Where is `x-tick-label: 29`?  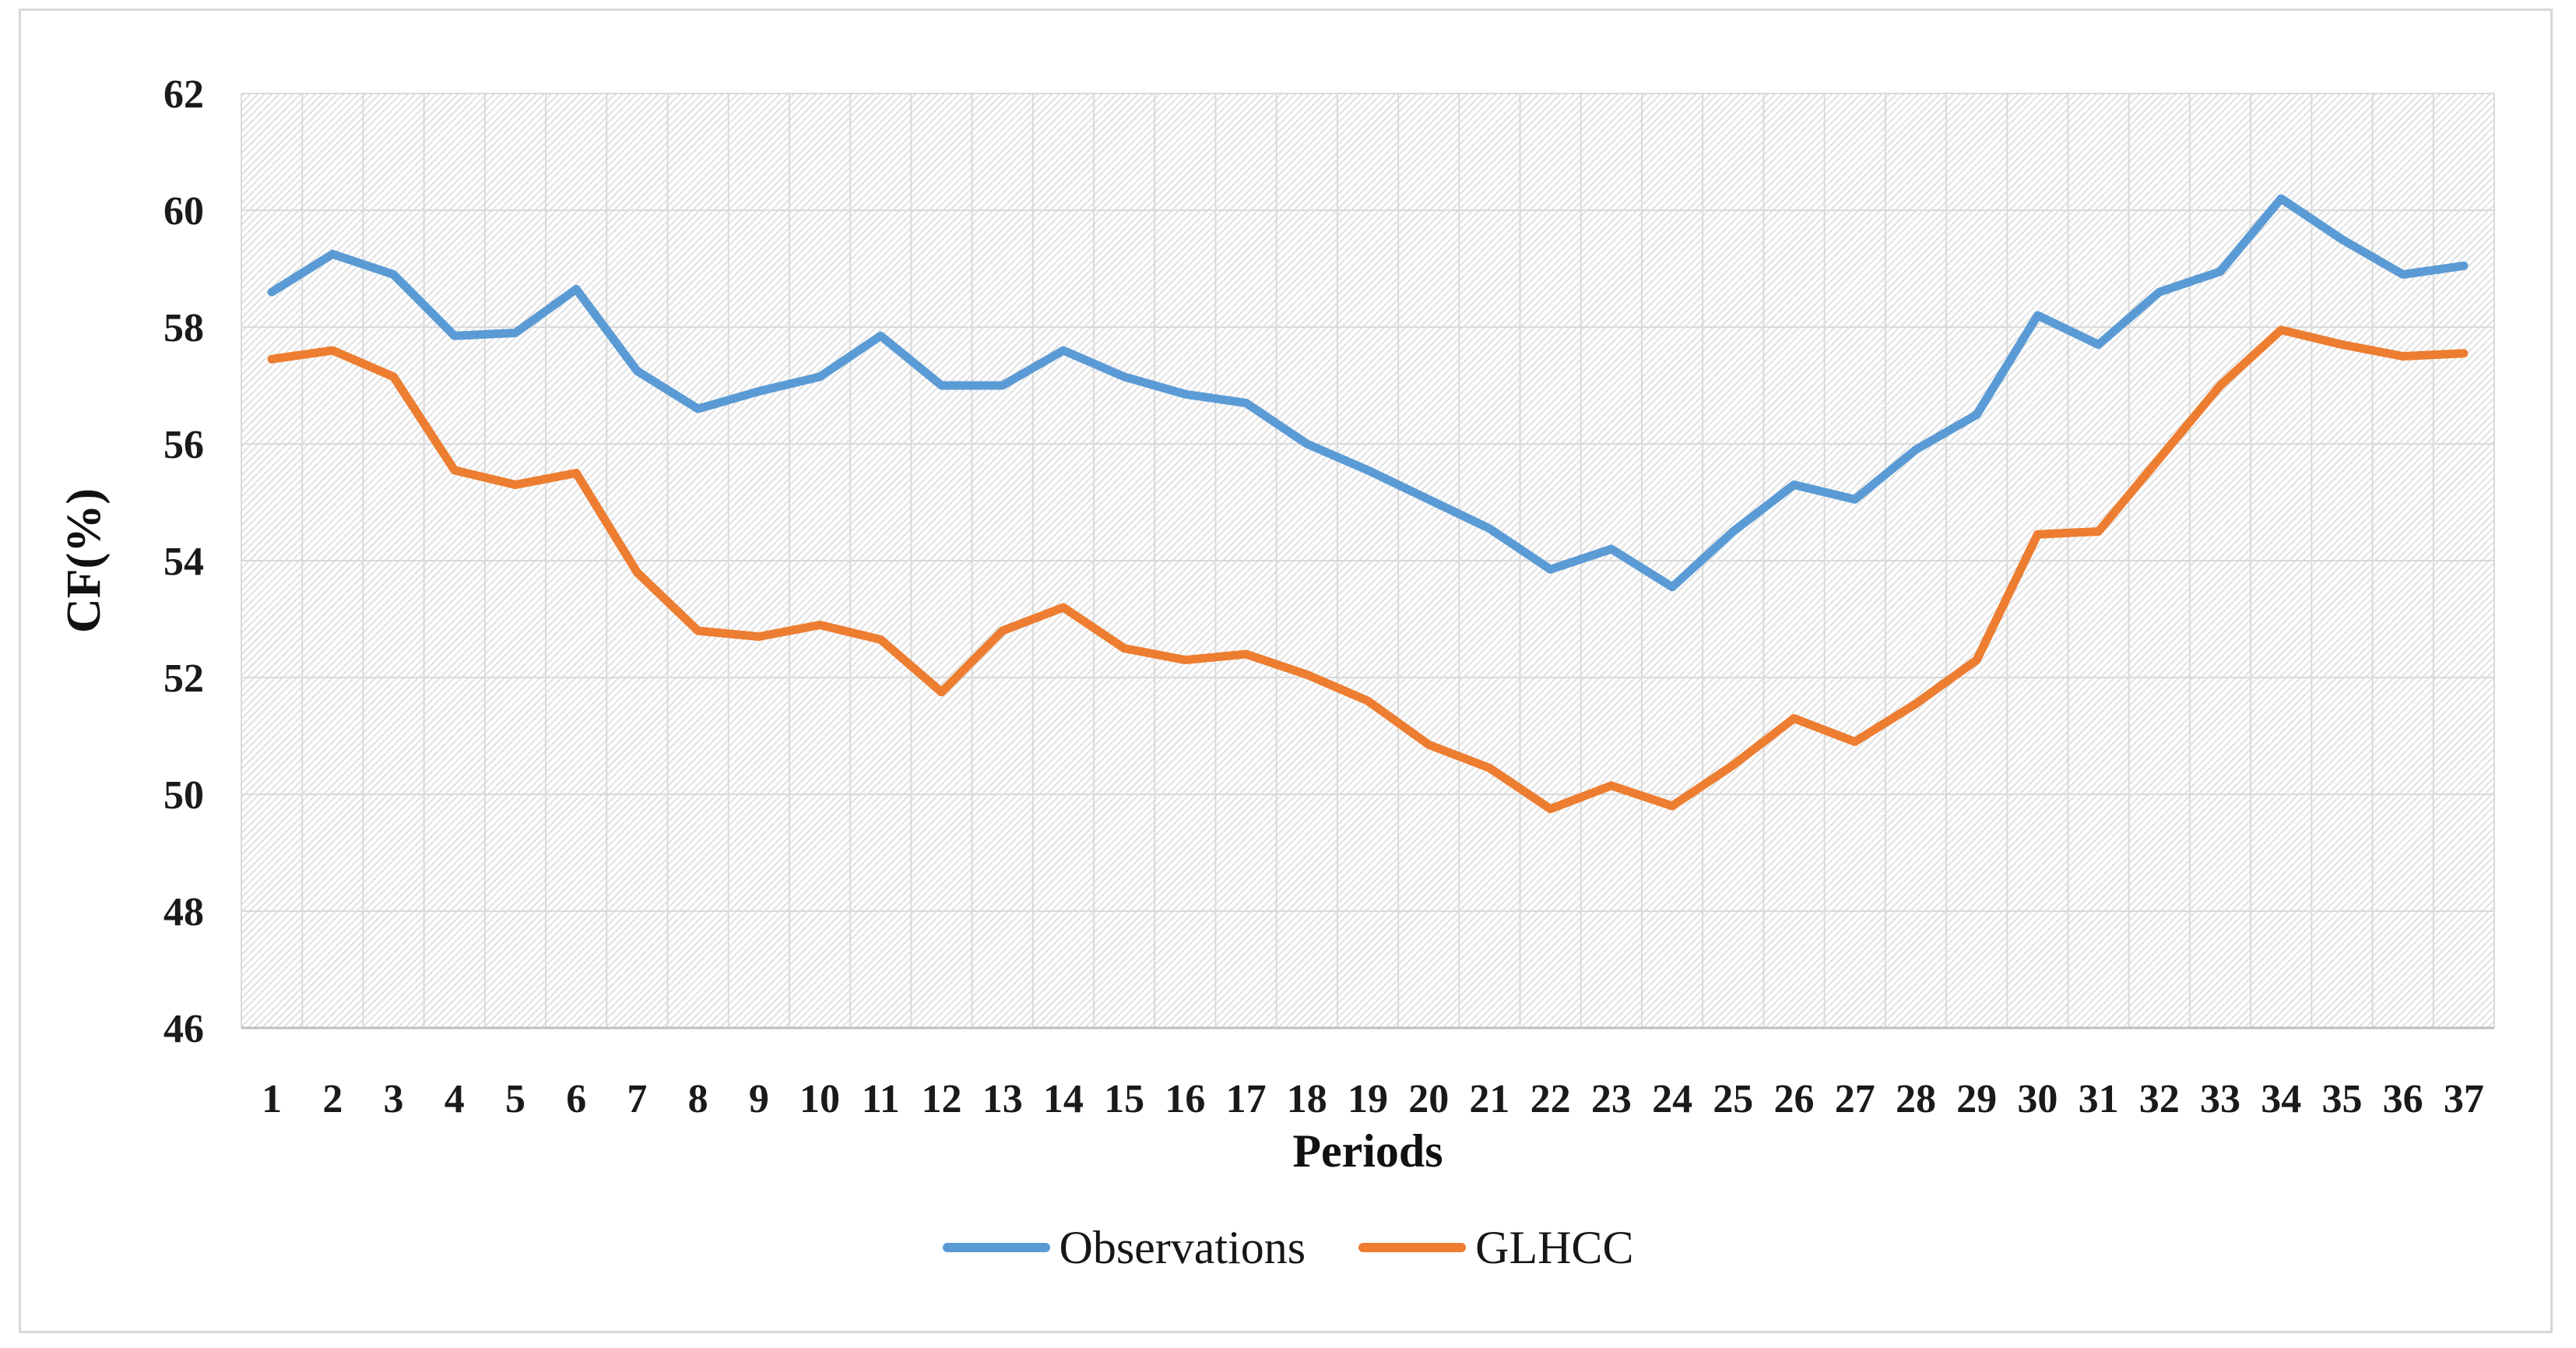
x-tick-label: 29 is located at coordinates (1977, 1099).